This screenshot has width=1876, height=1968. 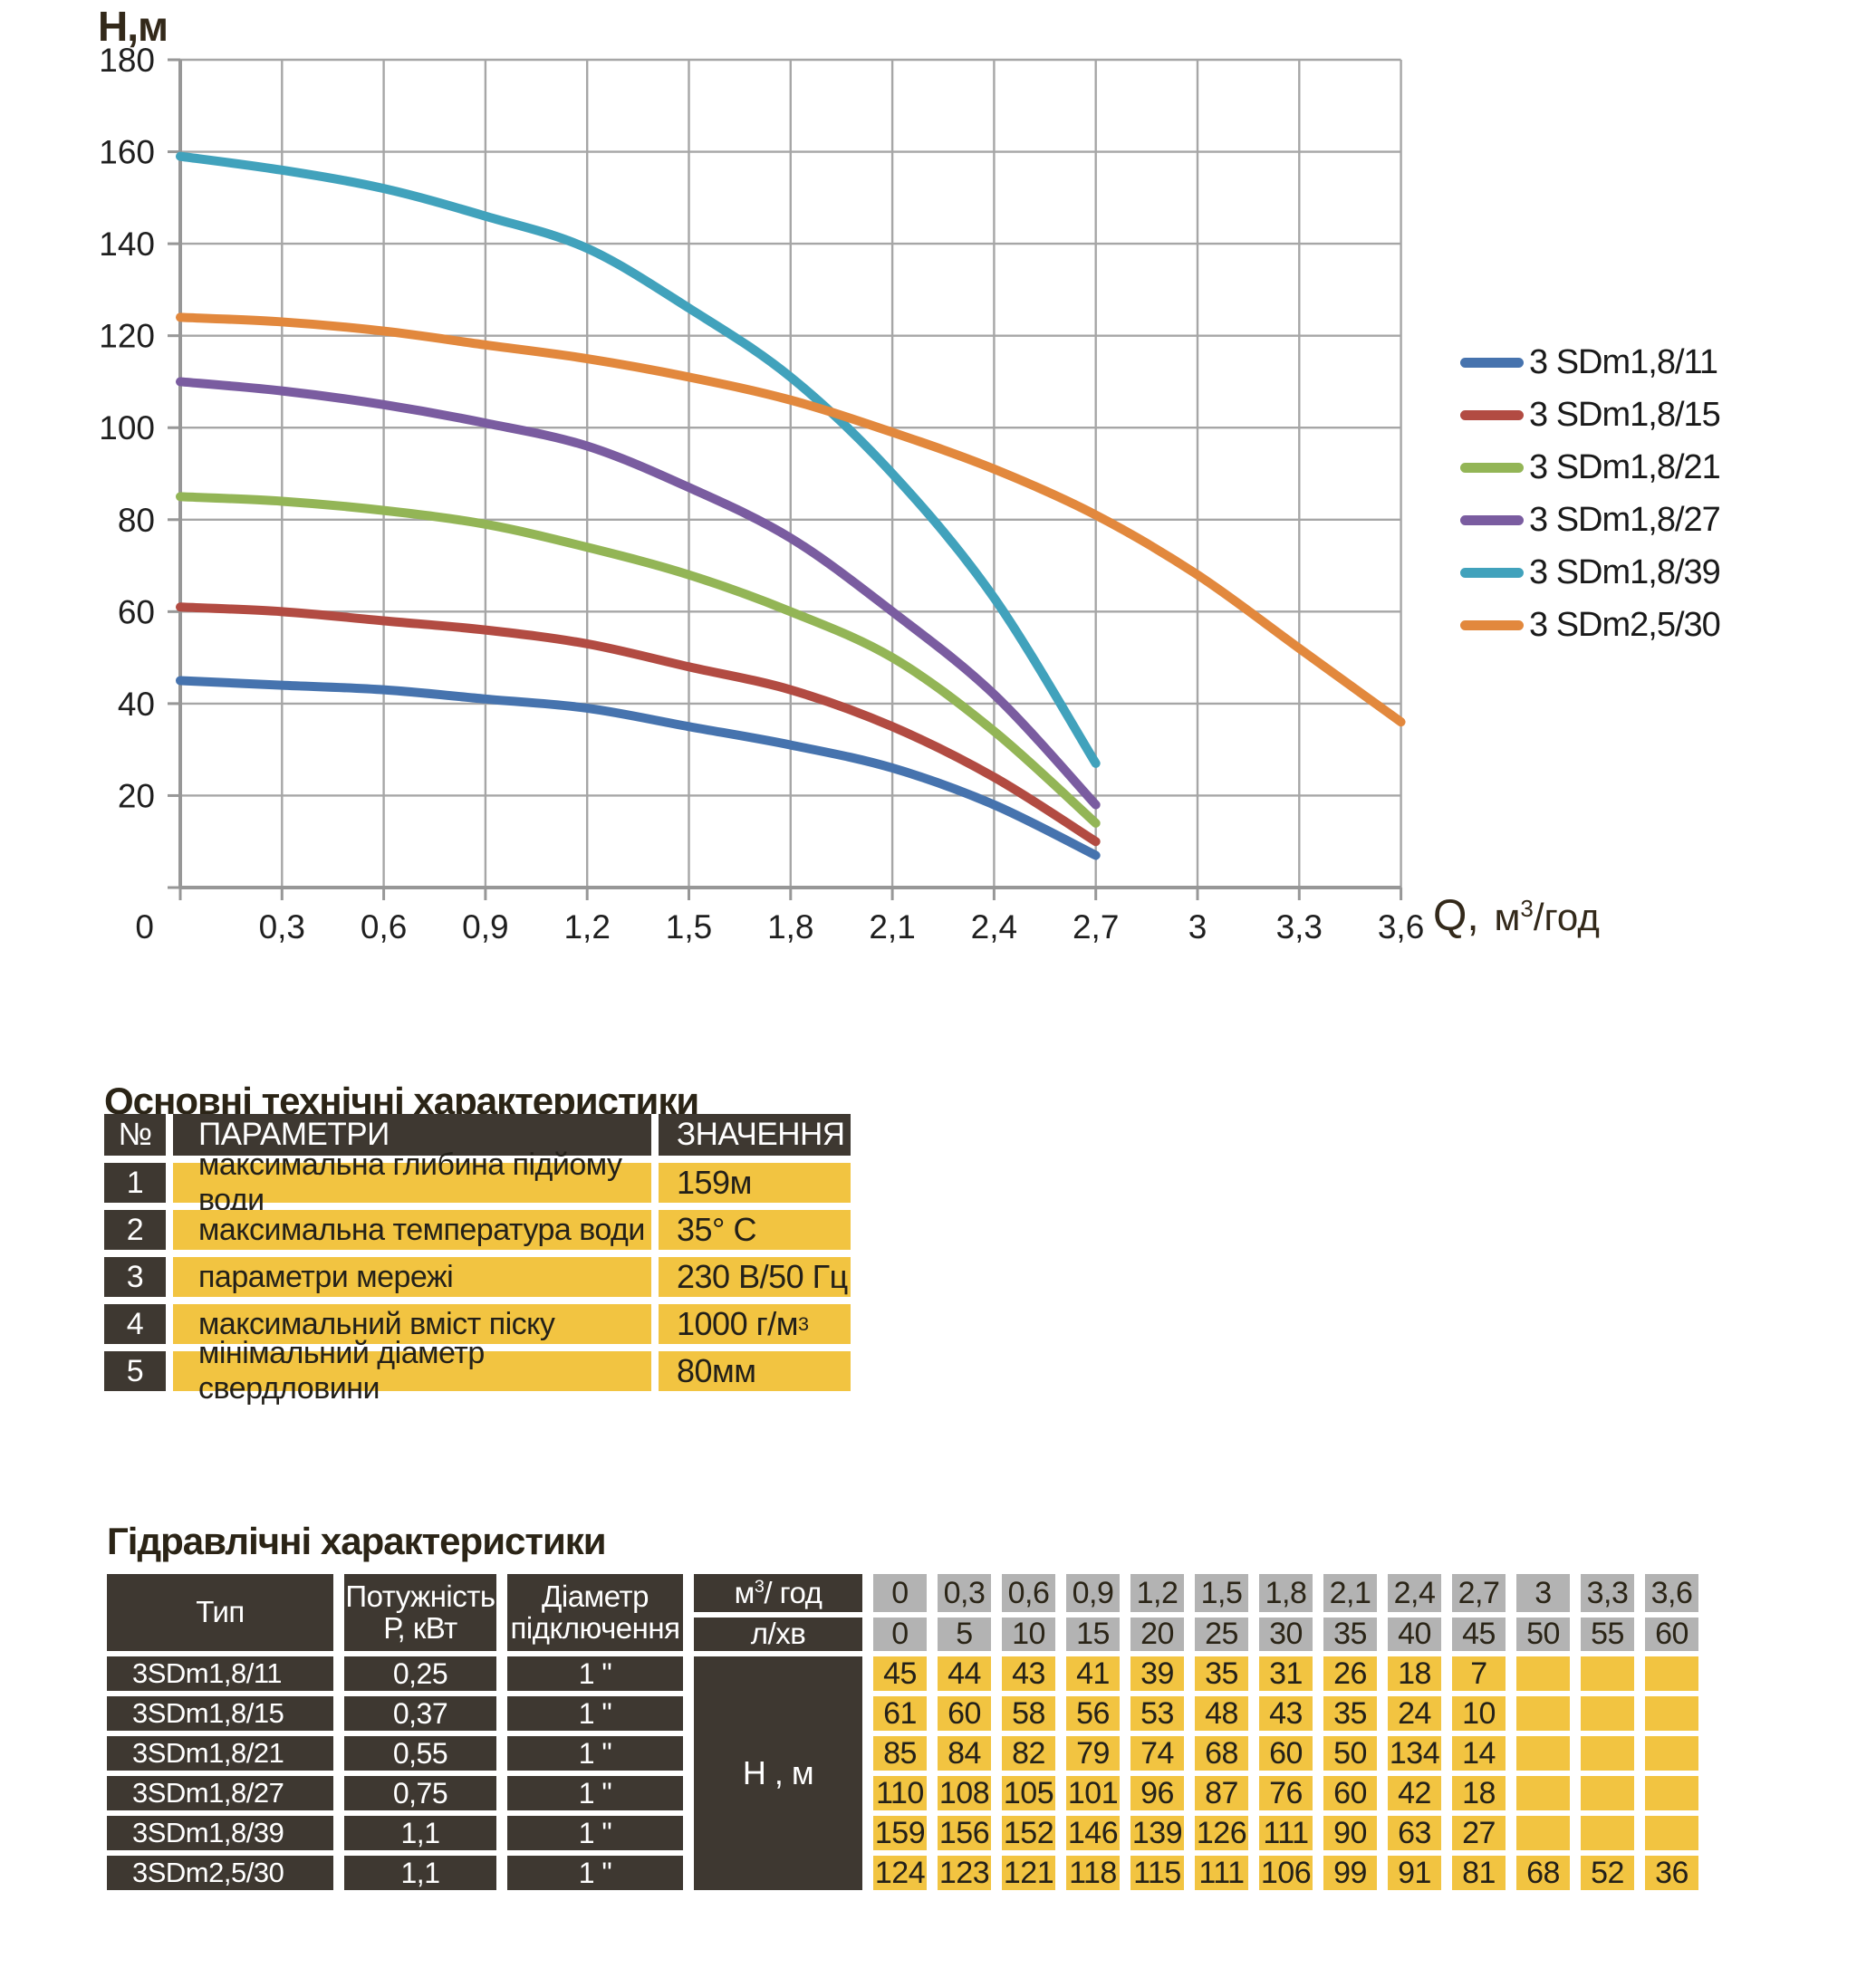 I want to click on hyd-header-power: Потужність Р, кВт, so click(x=420, y=1613).